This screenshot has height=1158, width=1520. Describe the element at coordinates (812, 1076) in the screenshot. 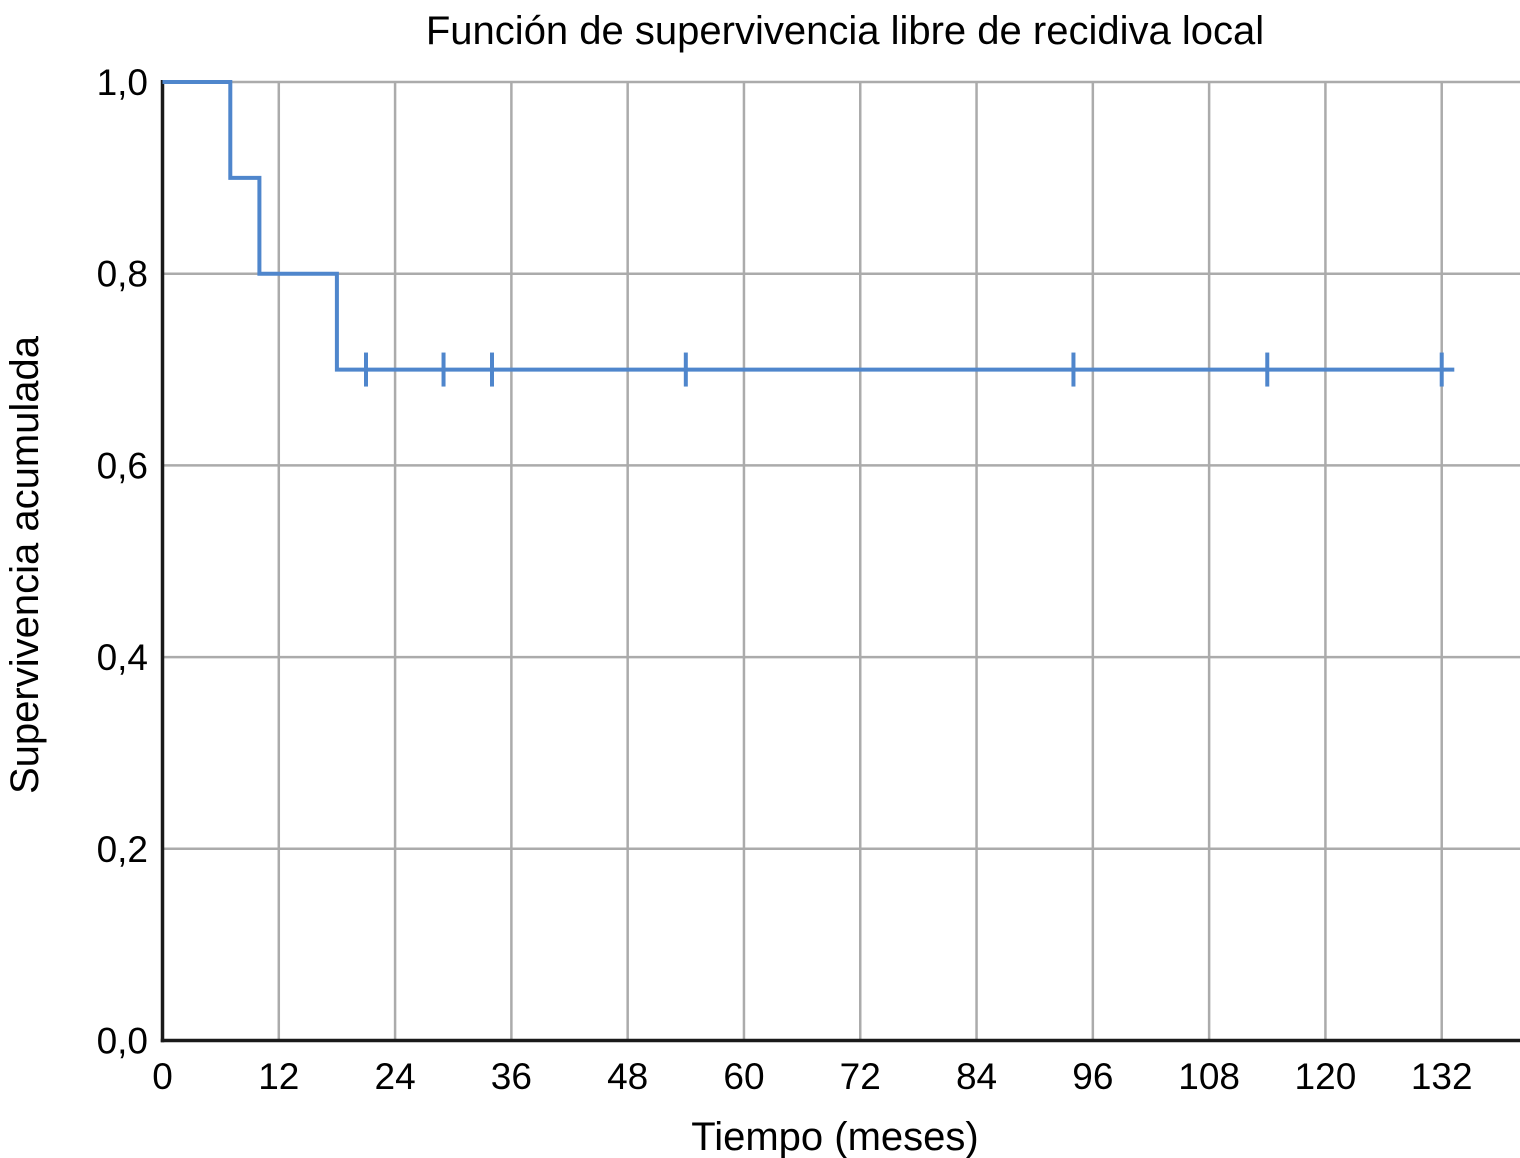

I see `x-tick-labels: 0 12 24 36 48 60 72 84 96 108 120 132` at that location.